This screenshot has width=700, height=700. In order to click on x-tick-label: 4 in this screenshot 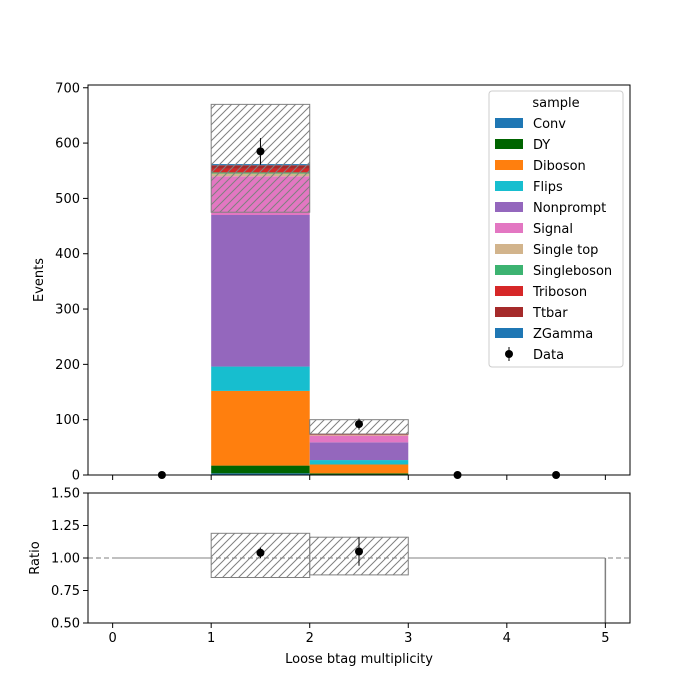, I will do `click(507, 638)`.